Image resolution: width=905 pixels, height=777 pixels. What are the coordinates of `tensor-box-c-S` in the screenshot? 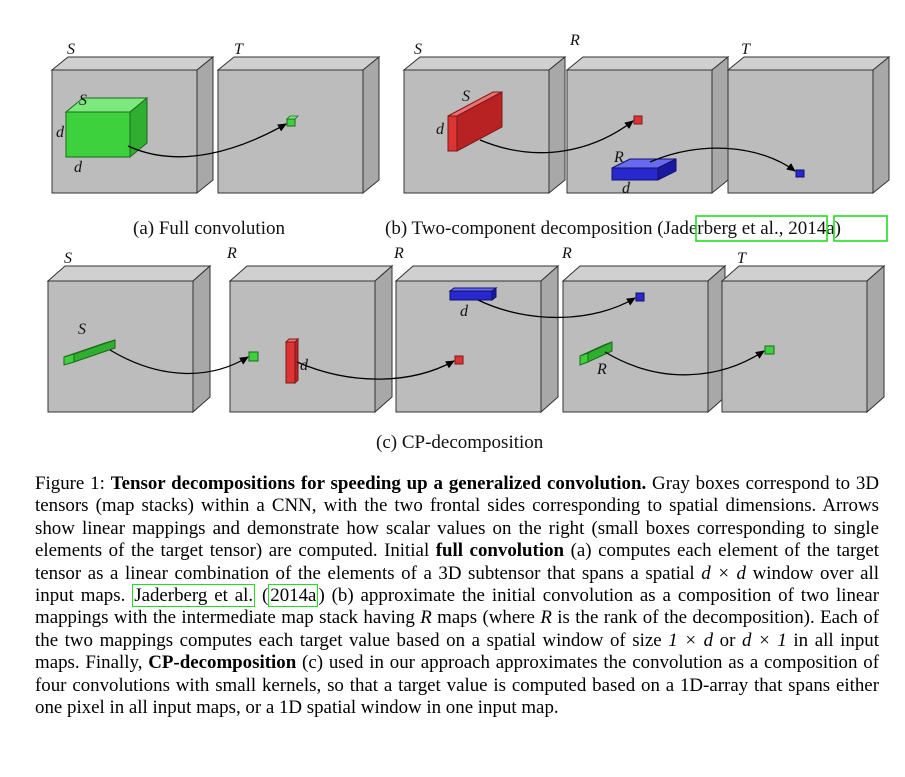 It's located at (129, 339).